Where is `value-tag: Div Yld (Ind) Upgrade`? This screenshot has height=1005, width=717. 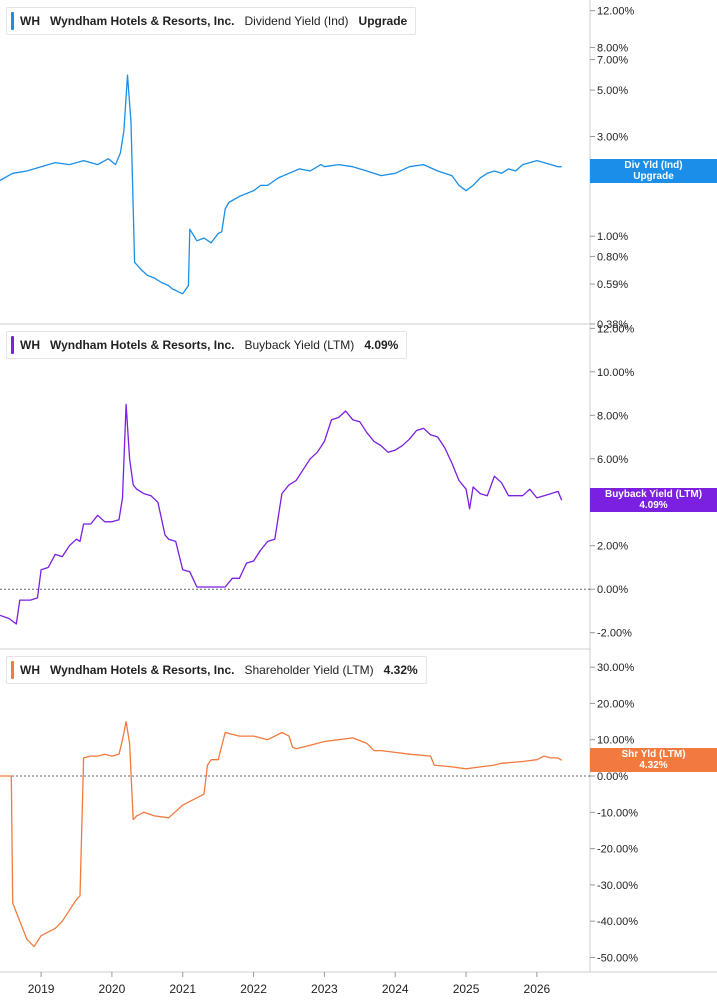 value-tag: Div Yld (Ind) Upgrade is located at coordinates (653, 171).